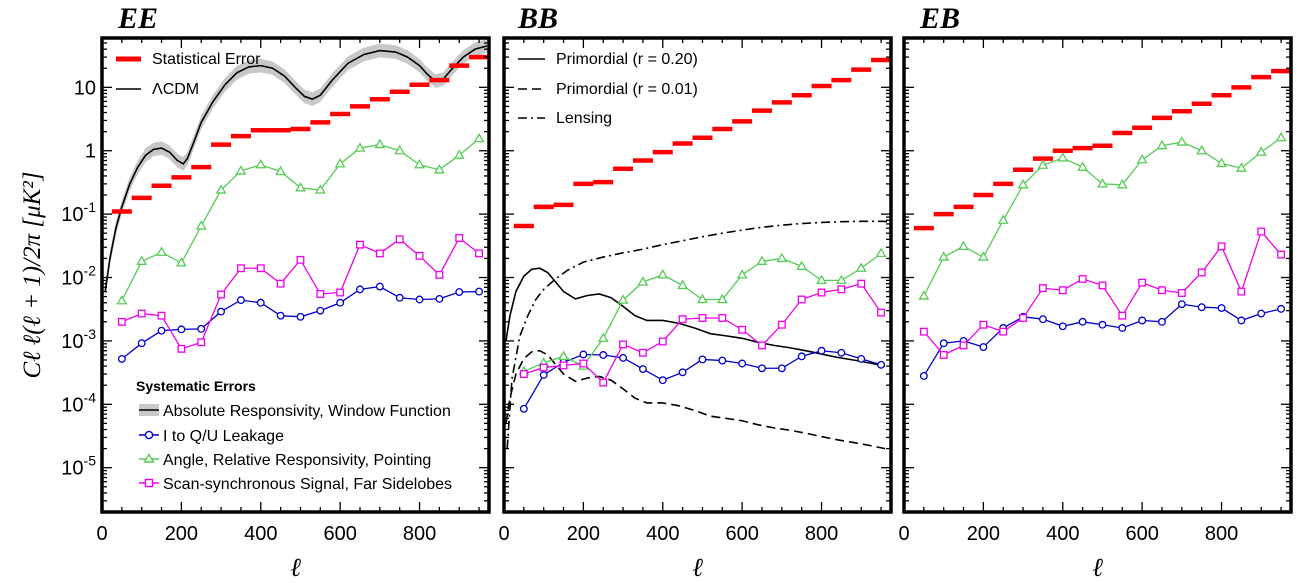  Describe the element at coordinates (206, 59) in the screenshot. I see `legend-label-statistical-error: Statistical Error` at that location.